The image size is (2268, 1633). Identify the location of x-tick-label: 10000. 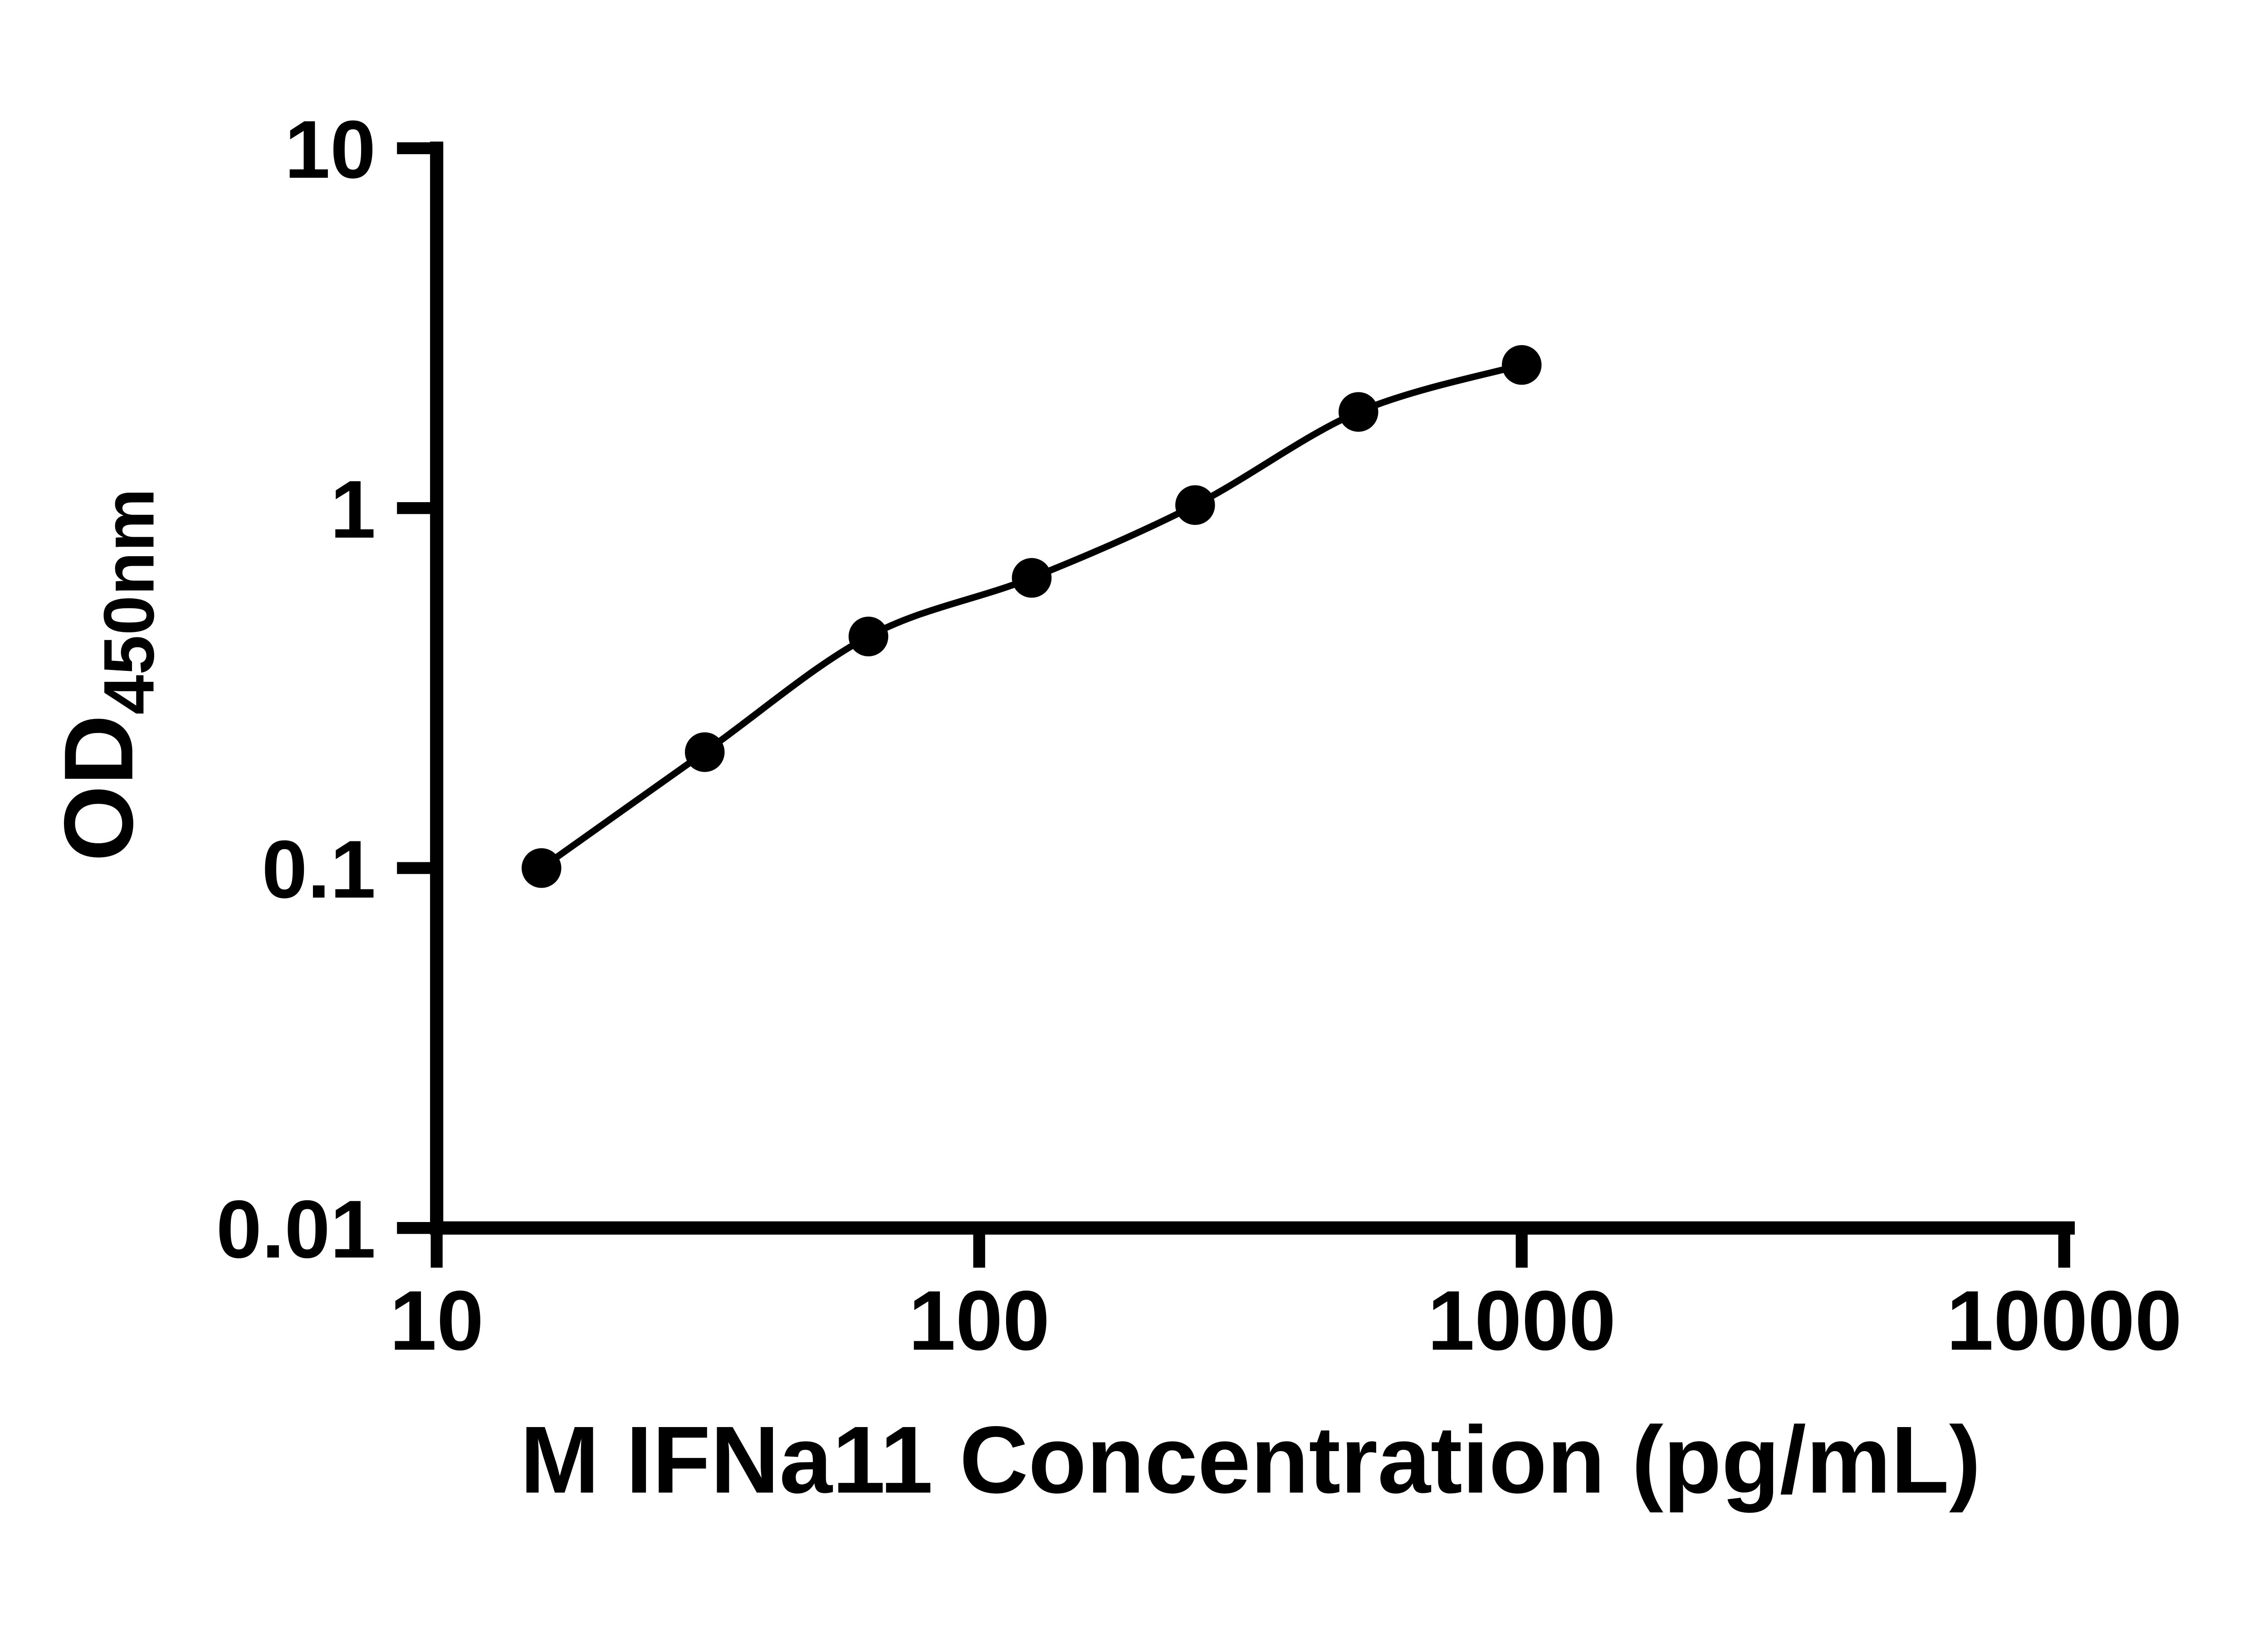
(2064, 1320).